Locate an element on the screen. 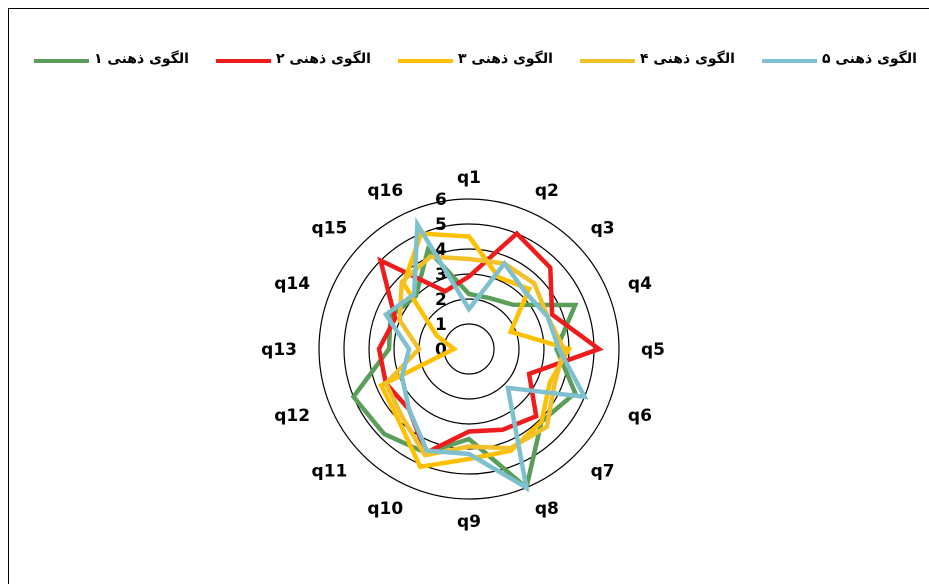 Image resolution: width=929 pixels, height=584 pixels. category-label-q13: q13 is located at coordinates (279, 350).